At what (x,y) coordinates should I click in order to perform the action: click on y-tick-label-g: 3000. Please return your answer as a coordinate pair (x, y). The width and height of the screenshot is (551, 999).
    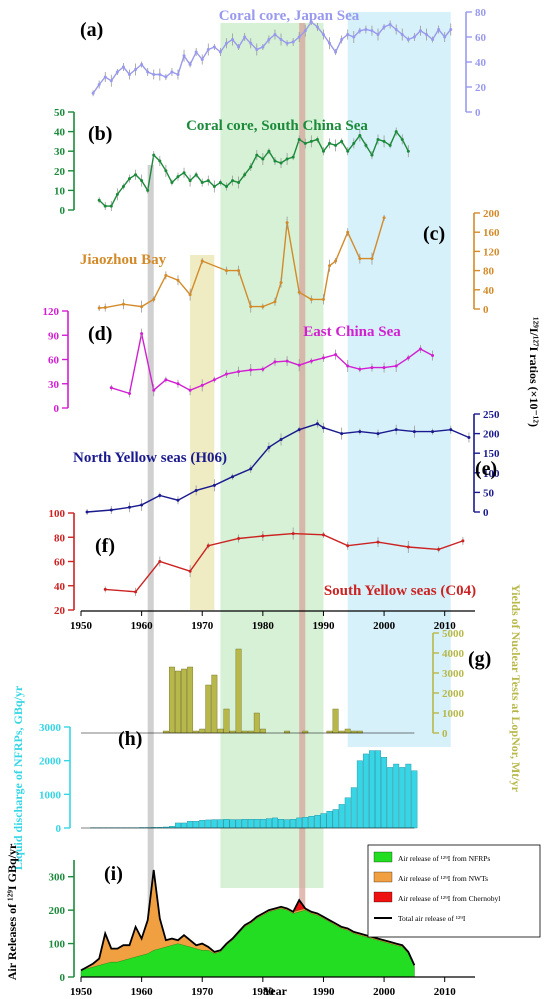
    Looking at the image, I should click on (453, 674).